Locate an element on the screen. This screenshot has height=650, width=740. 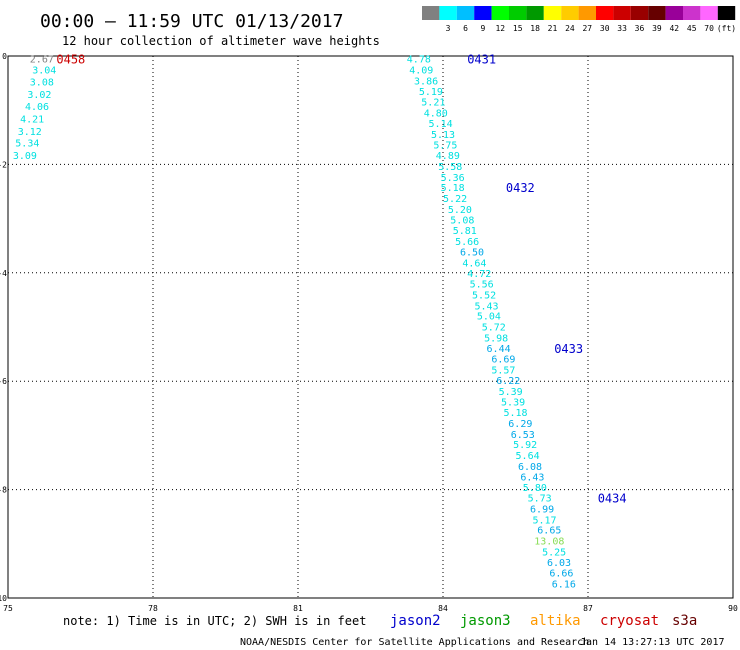
wave-height-value: 5.75 is located at coordinates (445, 145).